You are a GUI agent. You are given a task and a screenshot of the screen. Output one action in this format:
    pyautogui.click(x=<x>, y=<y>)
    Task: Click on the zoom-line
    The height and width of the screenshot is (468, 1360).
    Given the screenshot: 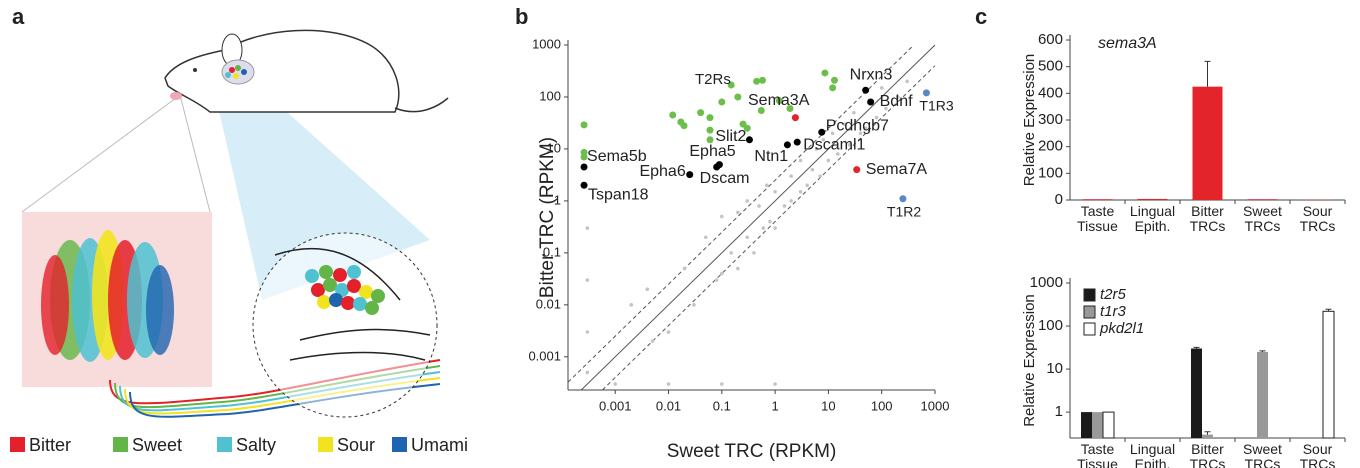 What is the action you would take?
    pyautogui.click(x=101, y=153)
    